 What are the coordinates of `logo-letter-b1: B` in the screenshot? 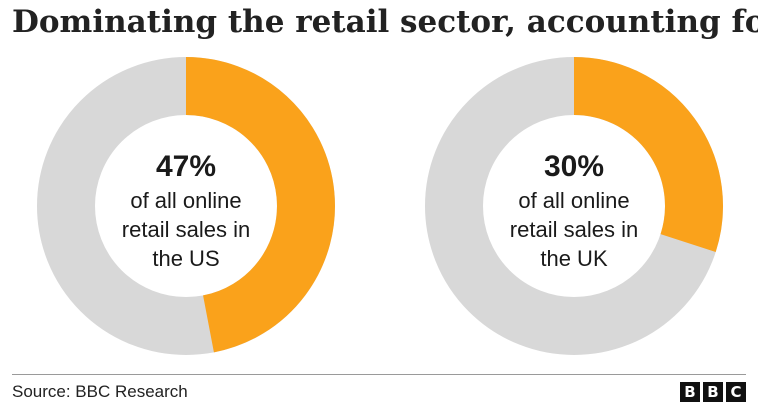 It's located at (690, 392).